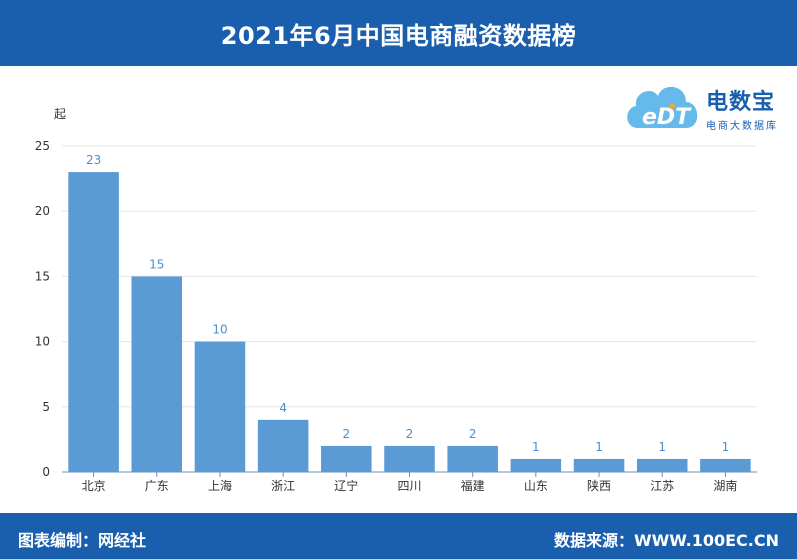 The height and width of the screenshot is (559, 797). What do you see at coordinates (94, 486) in the screenshot?
I see `x-category-label: 北京` at bounding box center [94, 486].